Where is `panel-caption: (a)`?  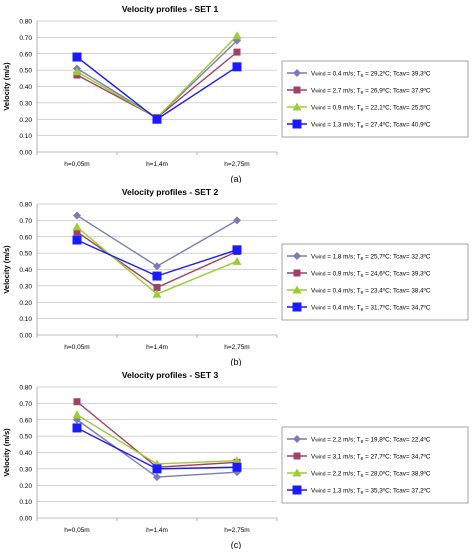 panel-caption: (a) is located at coordinates (236, 178).